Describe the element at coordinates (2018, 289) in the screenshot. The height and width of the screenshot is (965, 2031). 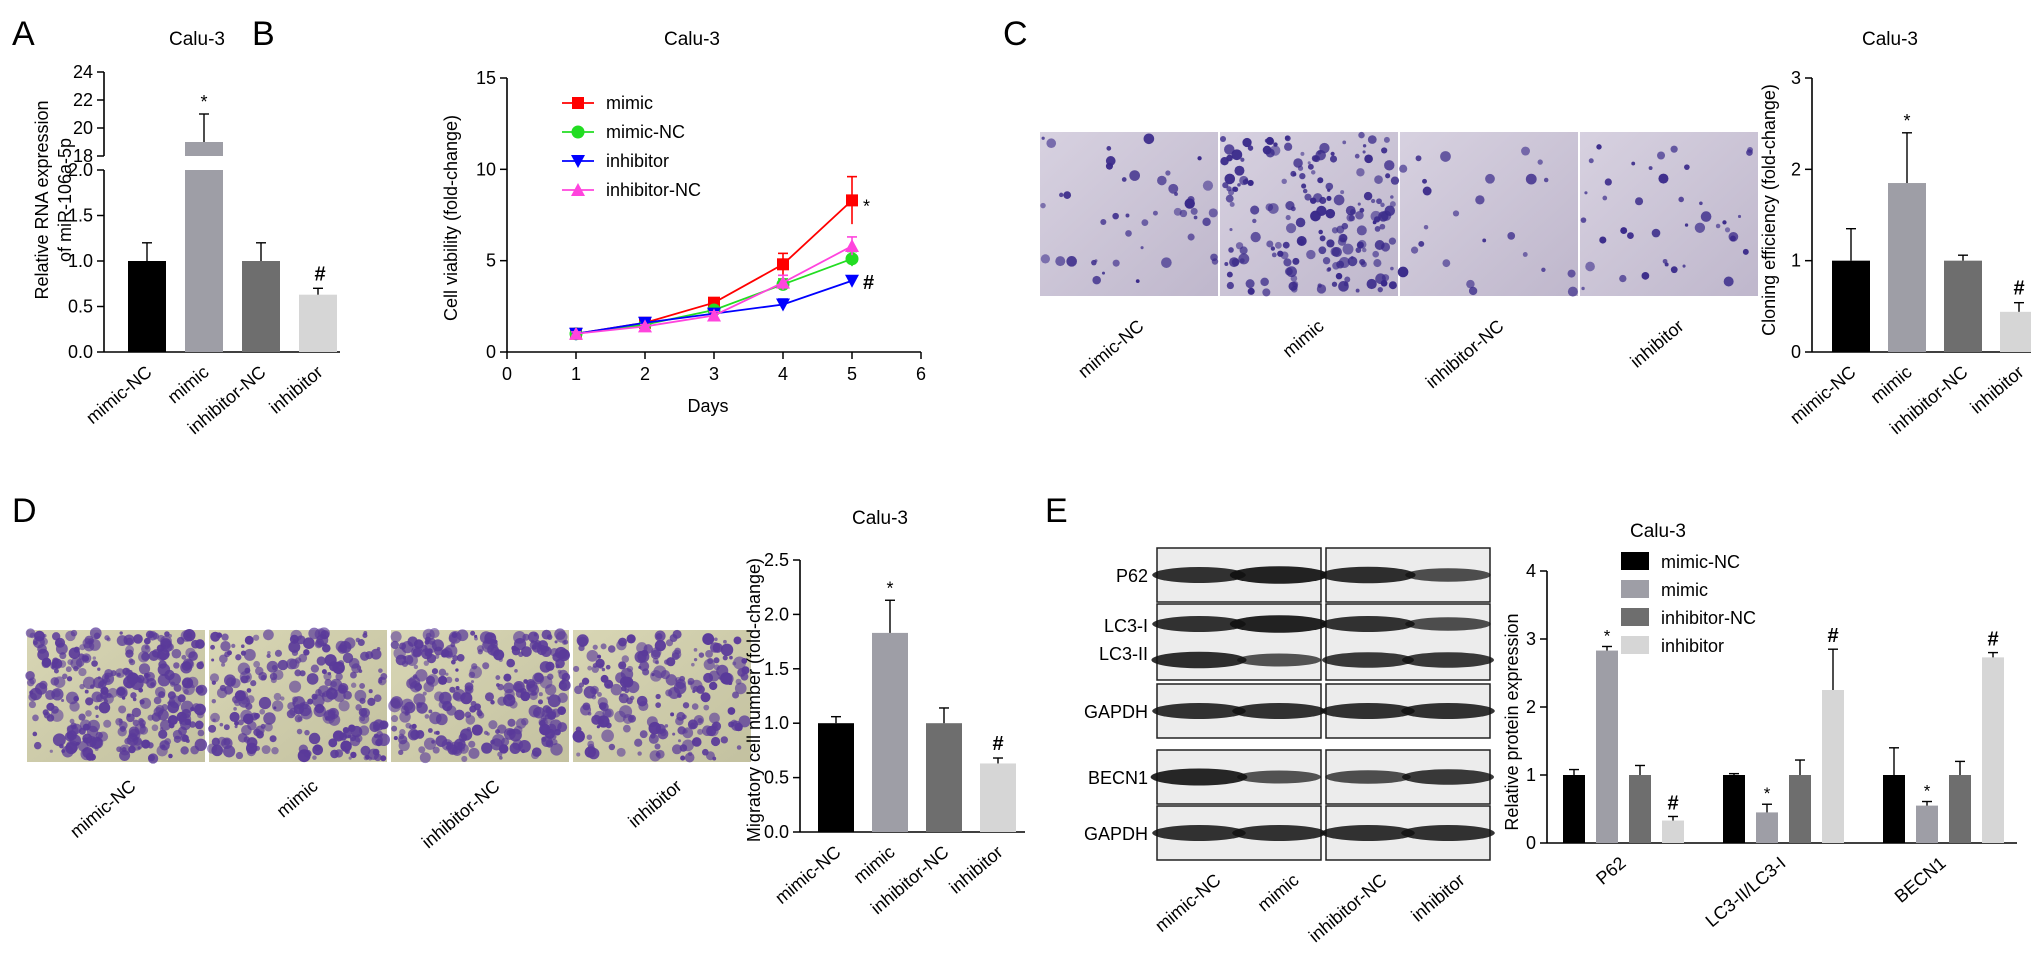
I see `panel-c-bar-inhibitor-significance-mark: #` at that location.